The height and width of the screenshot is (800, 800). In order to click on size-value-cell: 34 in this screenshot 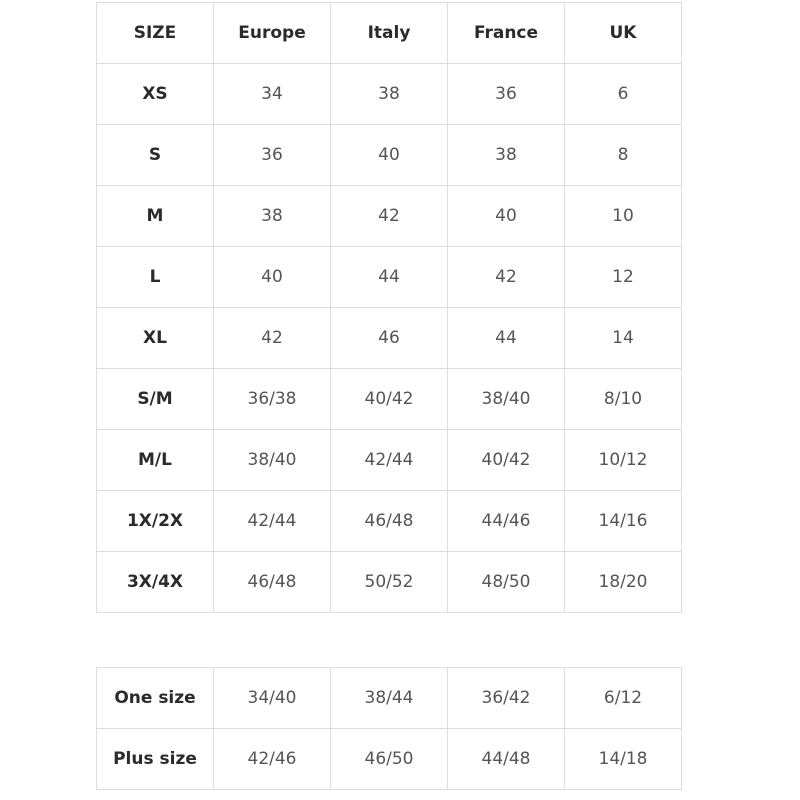, I will do `click(272, 94)`.